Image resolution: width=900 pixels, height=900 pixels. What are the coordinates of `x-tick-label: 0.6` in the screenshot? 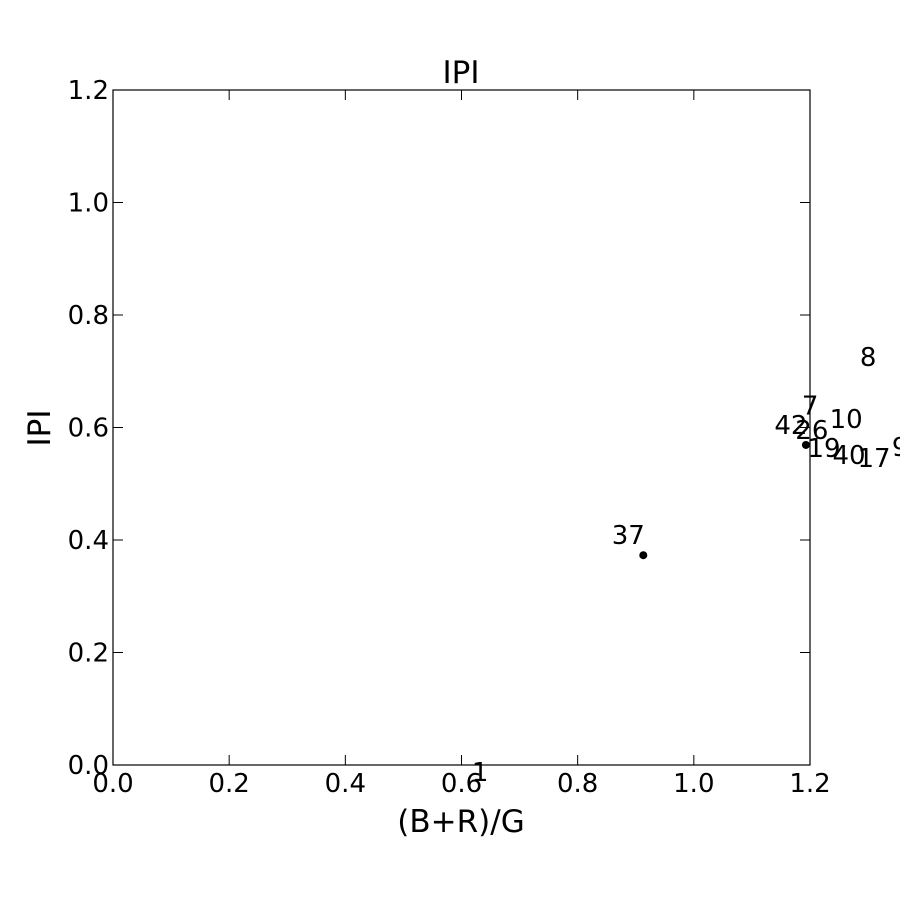 It's located at (461, 784).